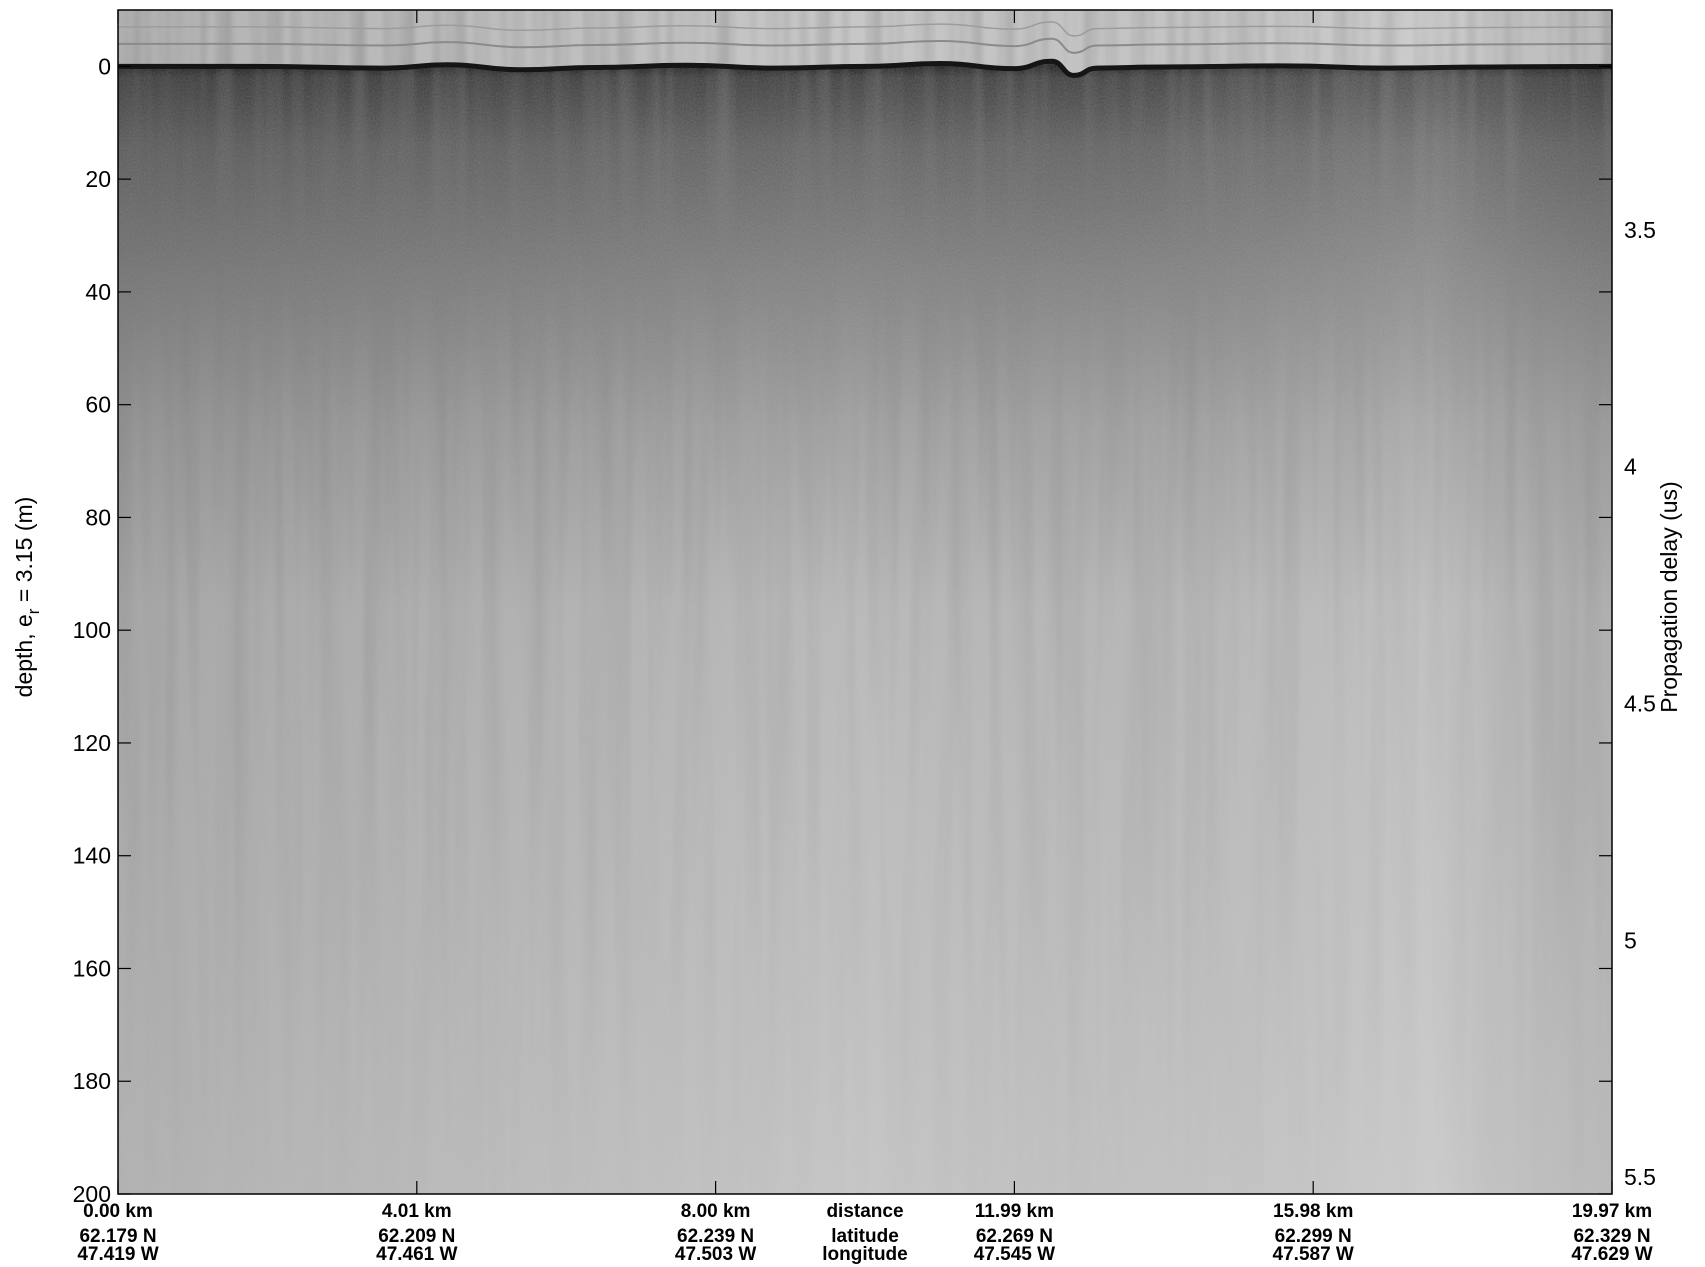 Image resolution: width=1705 pixels, height=1267 pixels. I want to click on right-tick-label: 3.5, so click(1640, 230).